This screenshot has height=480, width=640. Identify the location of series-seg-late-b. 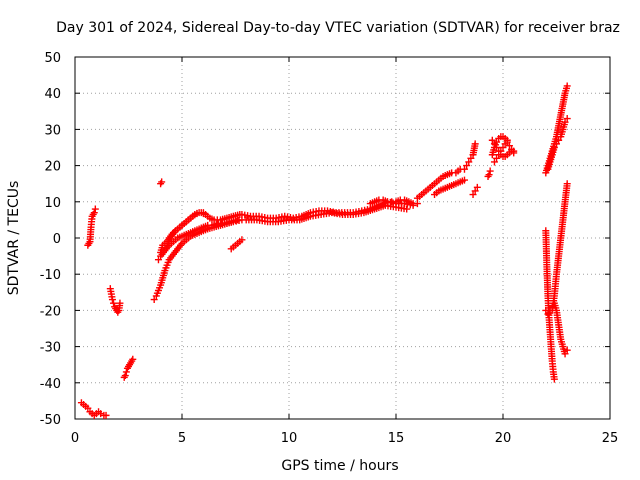
(449, 187).